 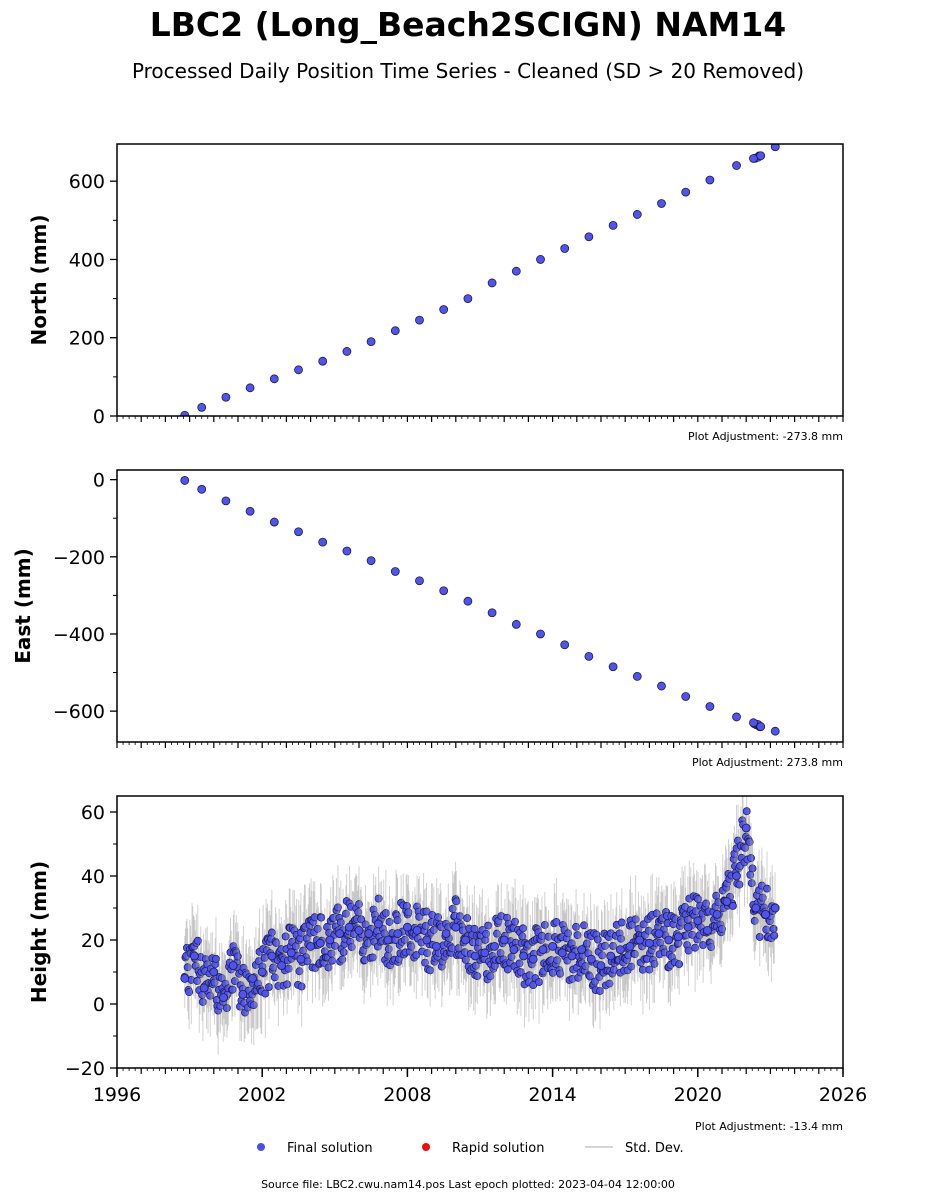 I want to click on legend-stddev-label: Std. Dev., so click(x=654, y=1148).